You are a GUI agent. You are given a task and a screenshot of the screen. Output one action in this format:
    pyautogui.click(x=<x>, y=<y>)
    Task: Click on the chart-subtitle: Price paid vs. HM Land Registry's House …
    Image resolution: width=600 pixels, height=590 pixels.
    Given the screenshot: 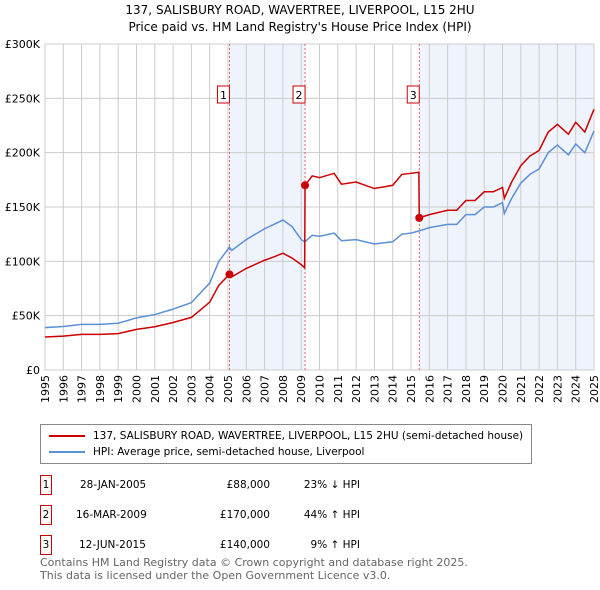 What is the action you would take?
    pyautogui.click(x=300, y=27)
    